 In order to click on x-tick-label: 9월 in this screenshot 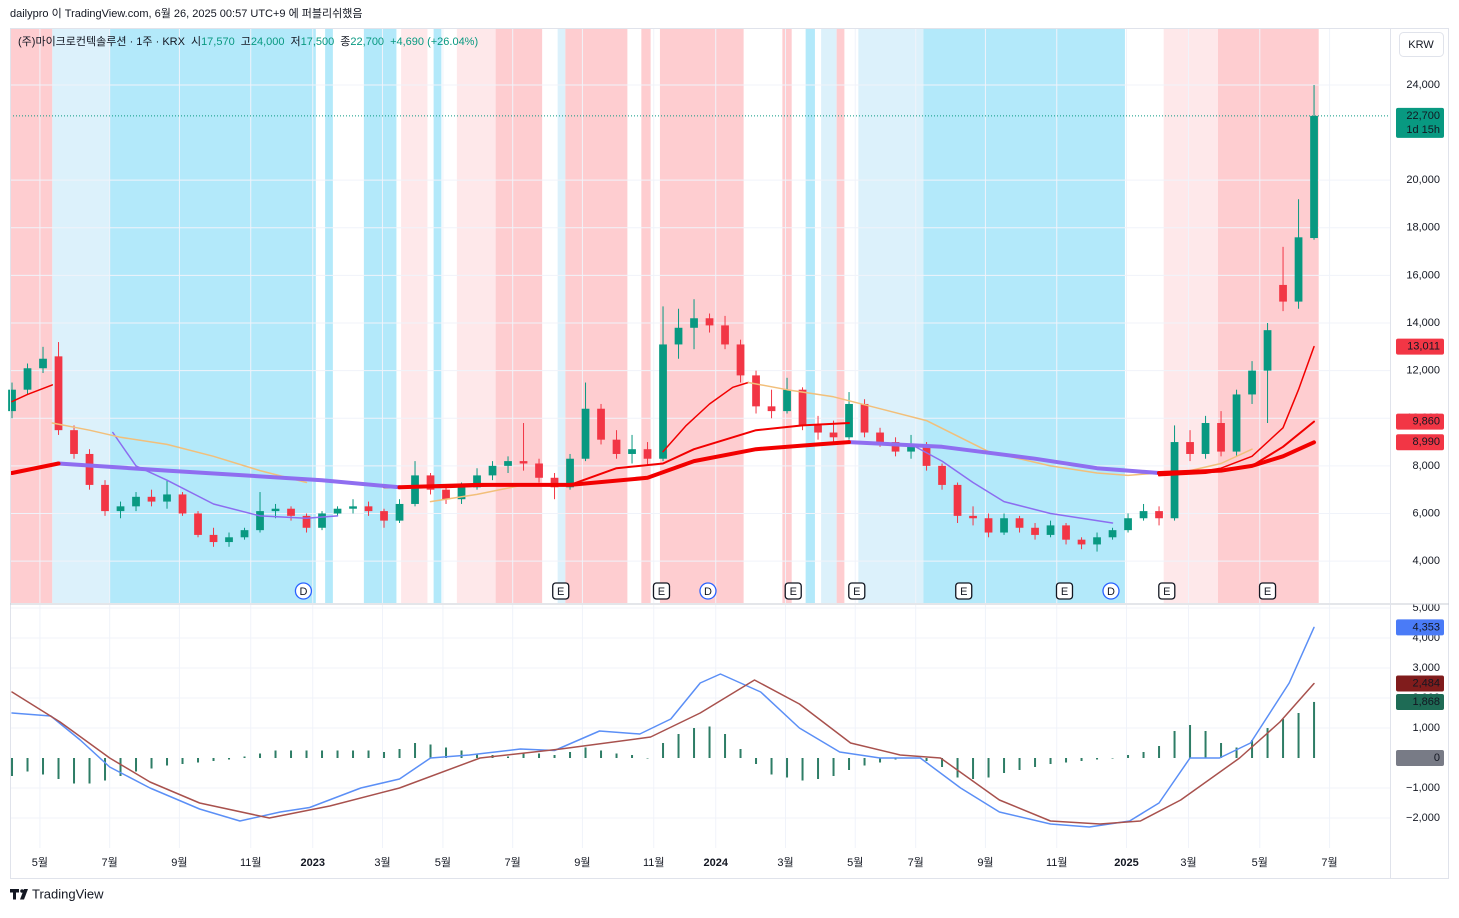, I will do `click(179, 862)`.